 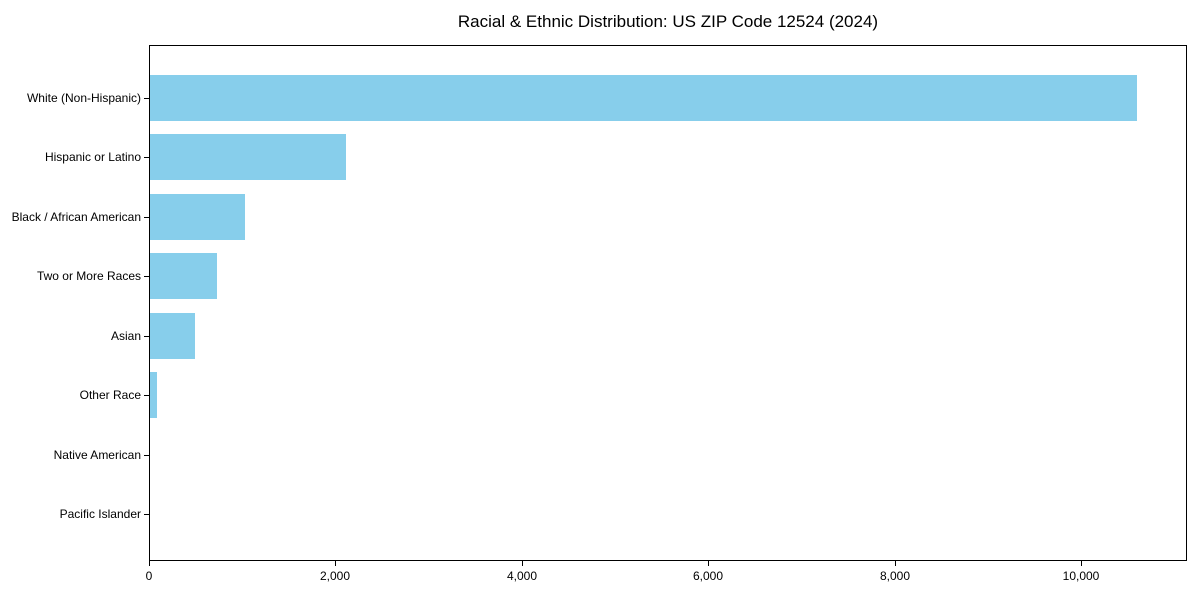 I want to click on x-tick-label: 0, so click(x=149, y=576).